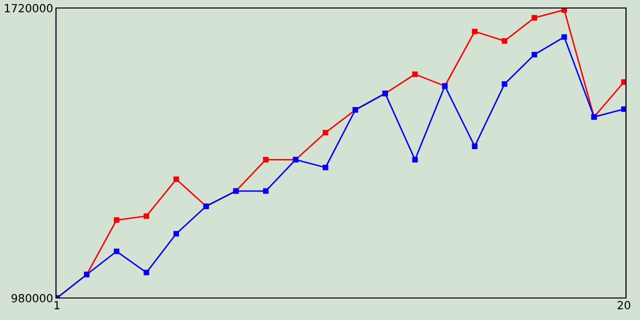  Describe the element at coordinates (32, 298) in the screenshot. I see `y-tick-label: 980000` at that location.